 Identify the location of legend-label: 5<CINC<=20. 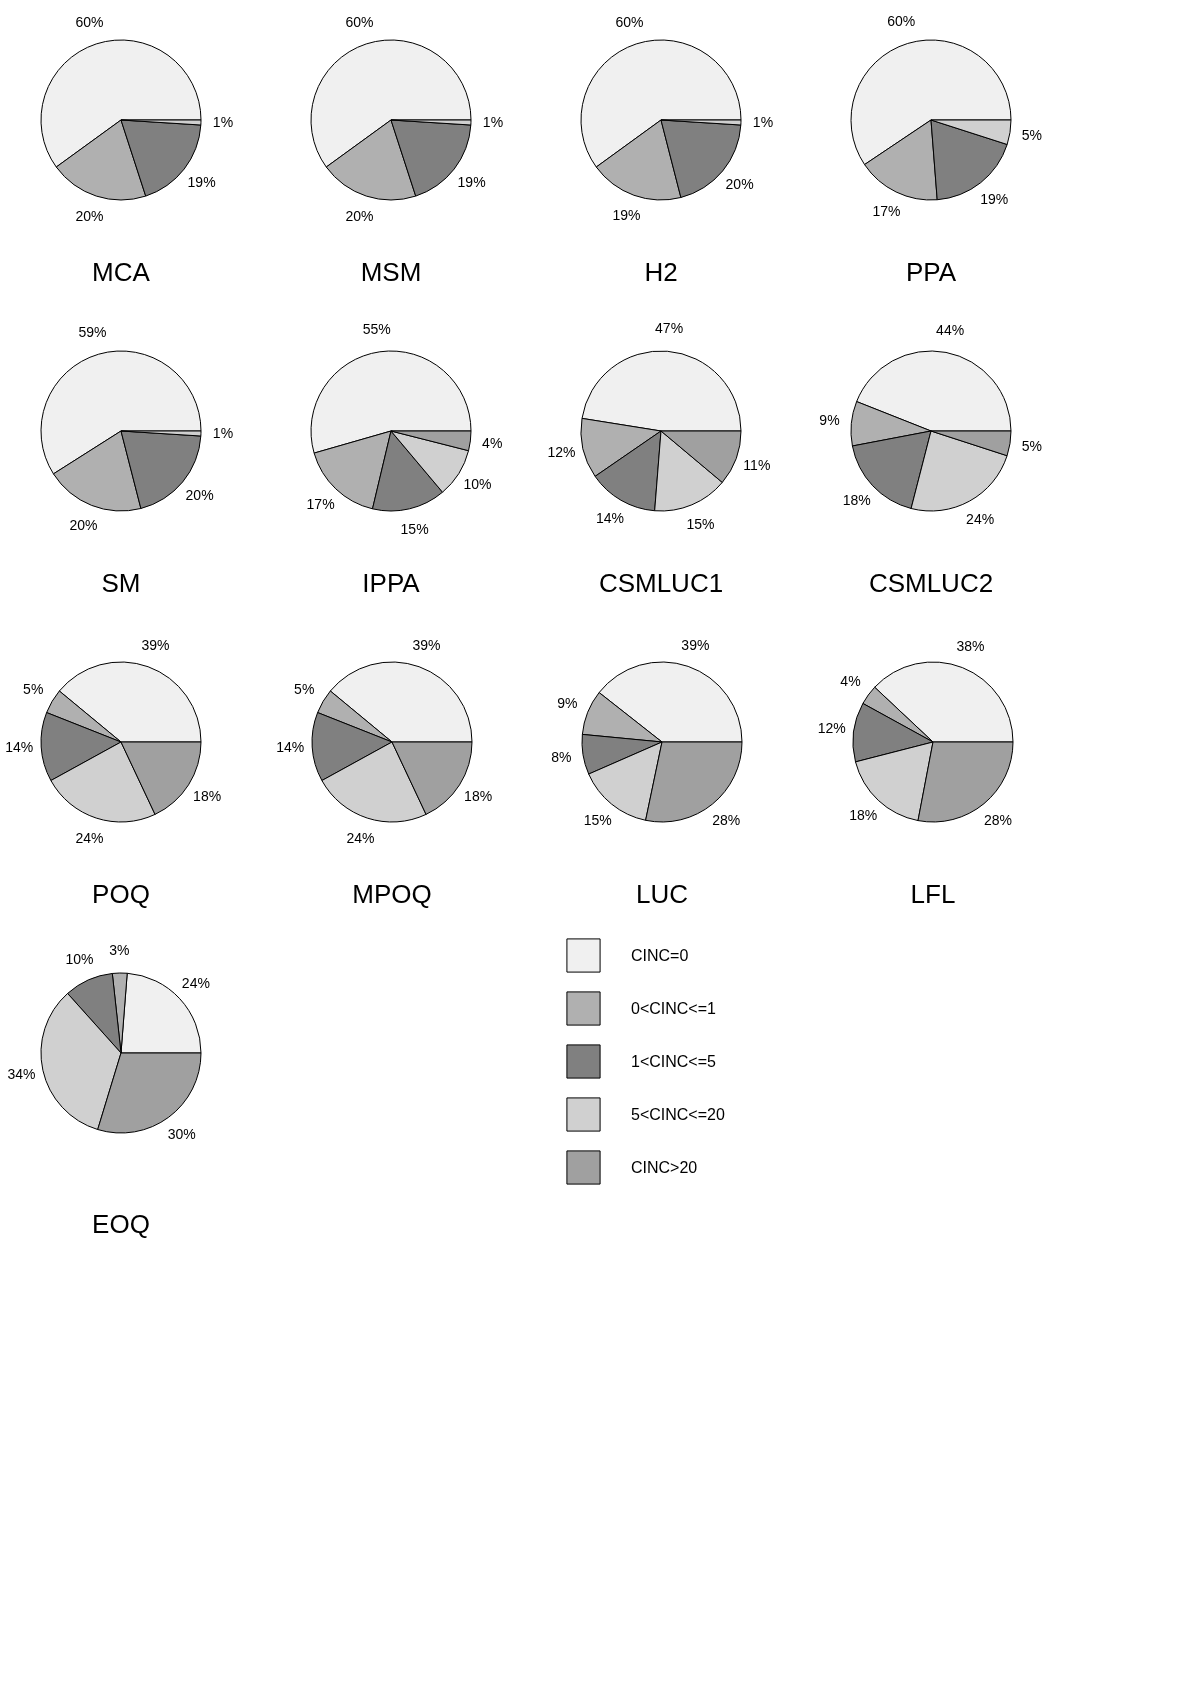
(678, 1114).